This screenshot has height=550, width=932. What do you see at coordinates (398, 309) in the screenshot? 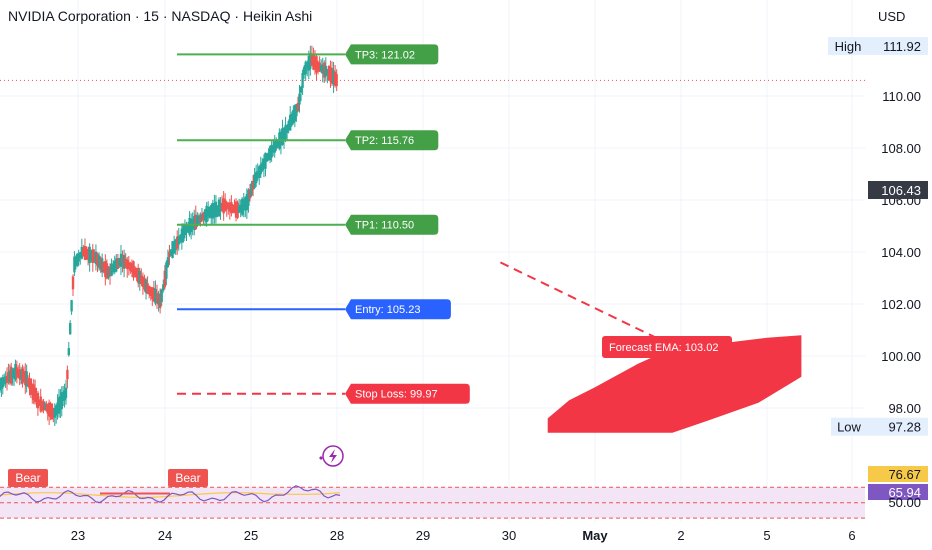
I see `entry-label: Entry: 105.23` at bounding box center [398, 309].